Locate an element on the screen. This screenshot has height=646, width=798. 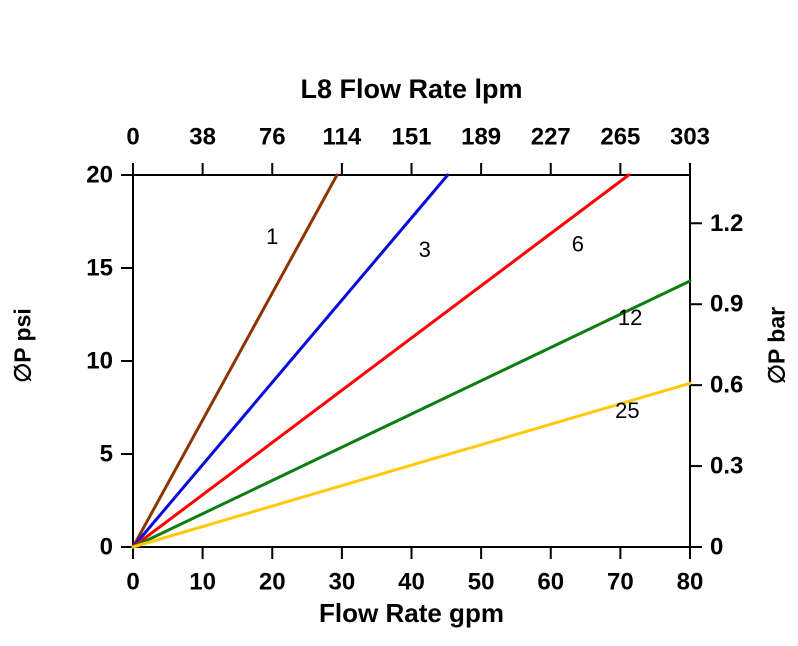
y-tick-label-bar: 1.2 is located at coordinates (726, 223).